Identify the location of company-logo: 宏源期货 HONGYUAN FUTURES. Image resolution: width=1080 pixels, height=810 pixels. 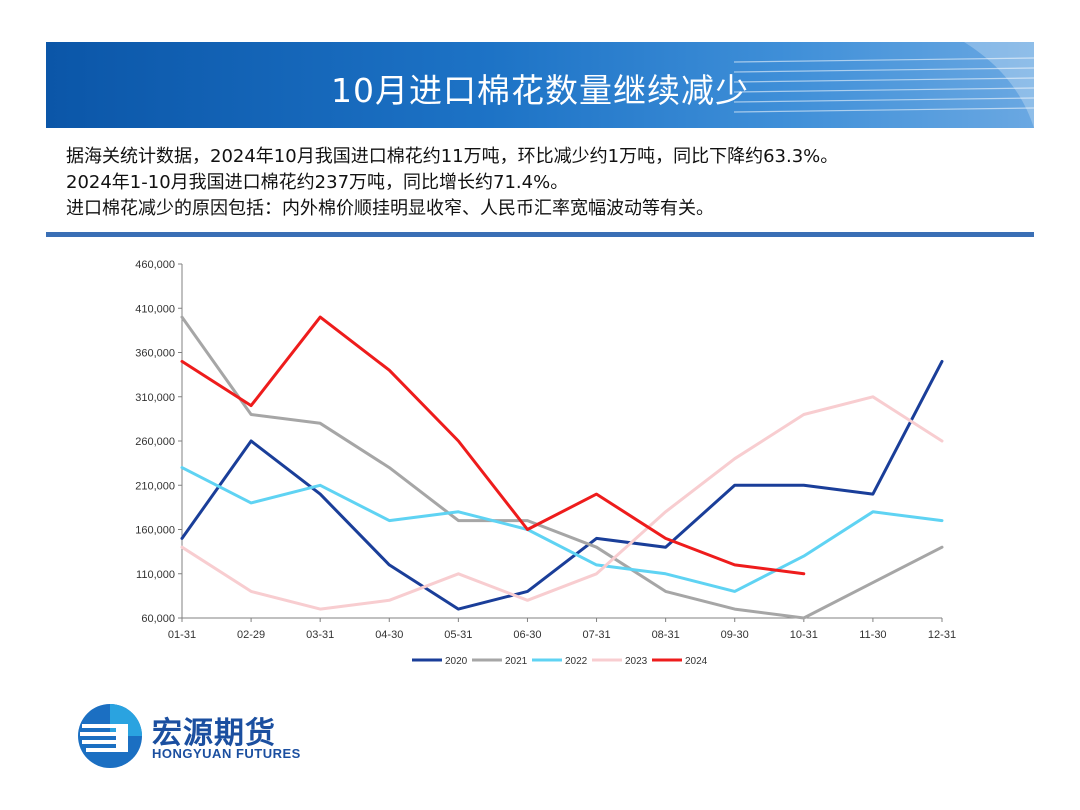
(206, 738).